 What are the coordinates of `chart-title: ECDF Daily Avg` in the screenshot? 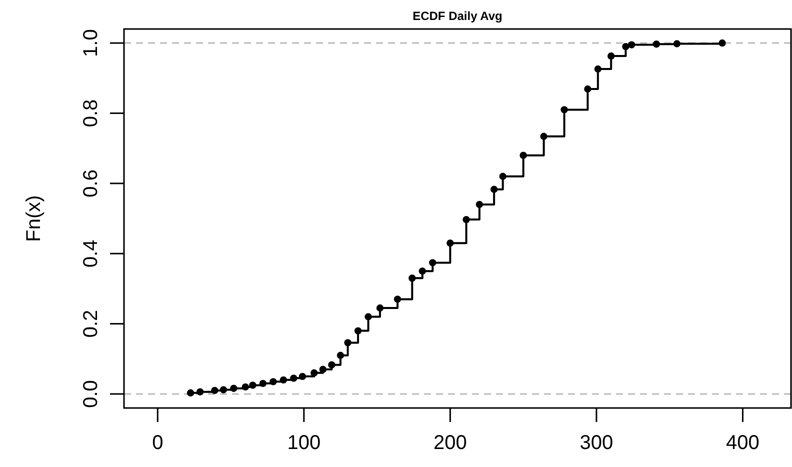 It's located at (457, 16).